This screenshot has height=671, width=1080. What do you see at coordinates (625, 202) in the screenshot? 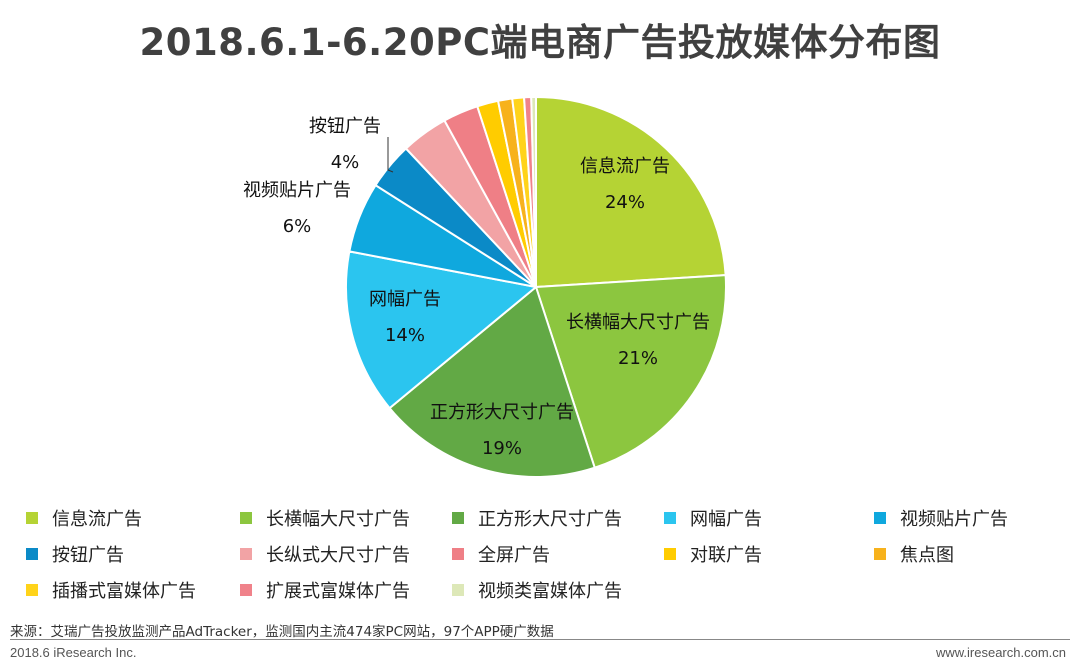
I see `slice-value-label: 24%` at bounding box center [625, 202].